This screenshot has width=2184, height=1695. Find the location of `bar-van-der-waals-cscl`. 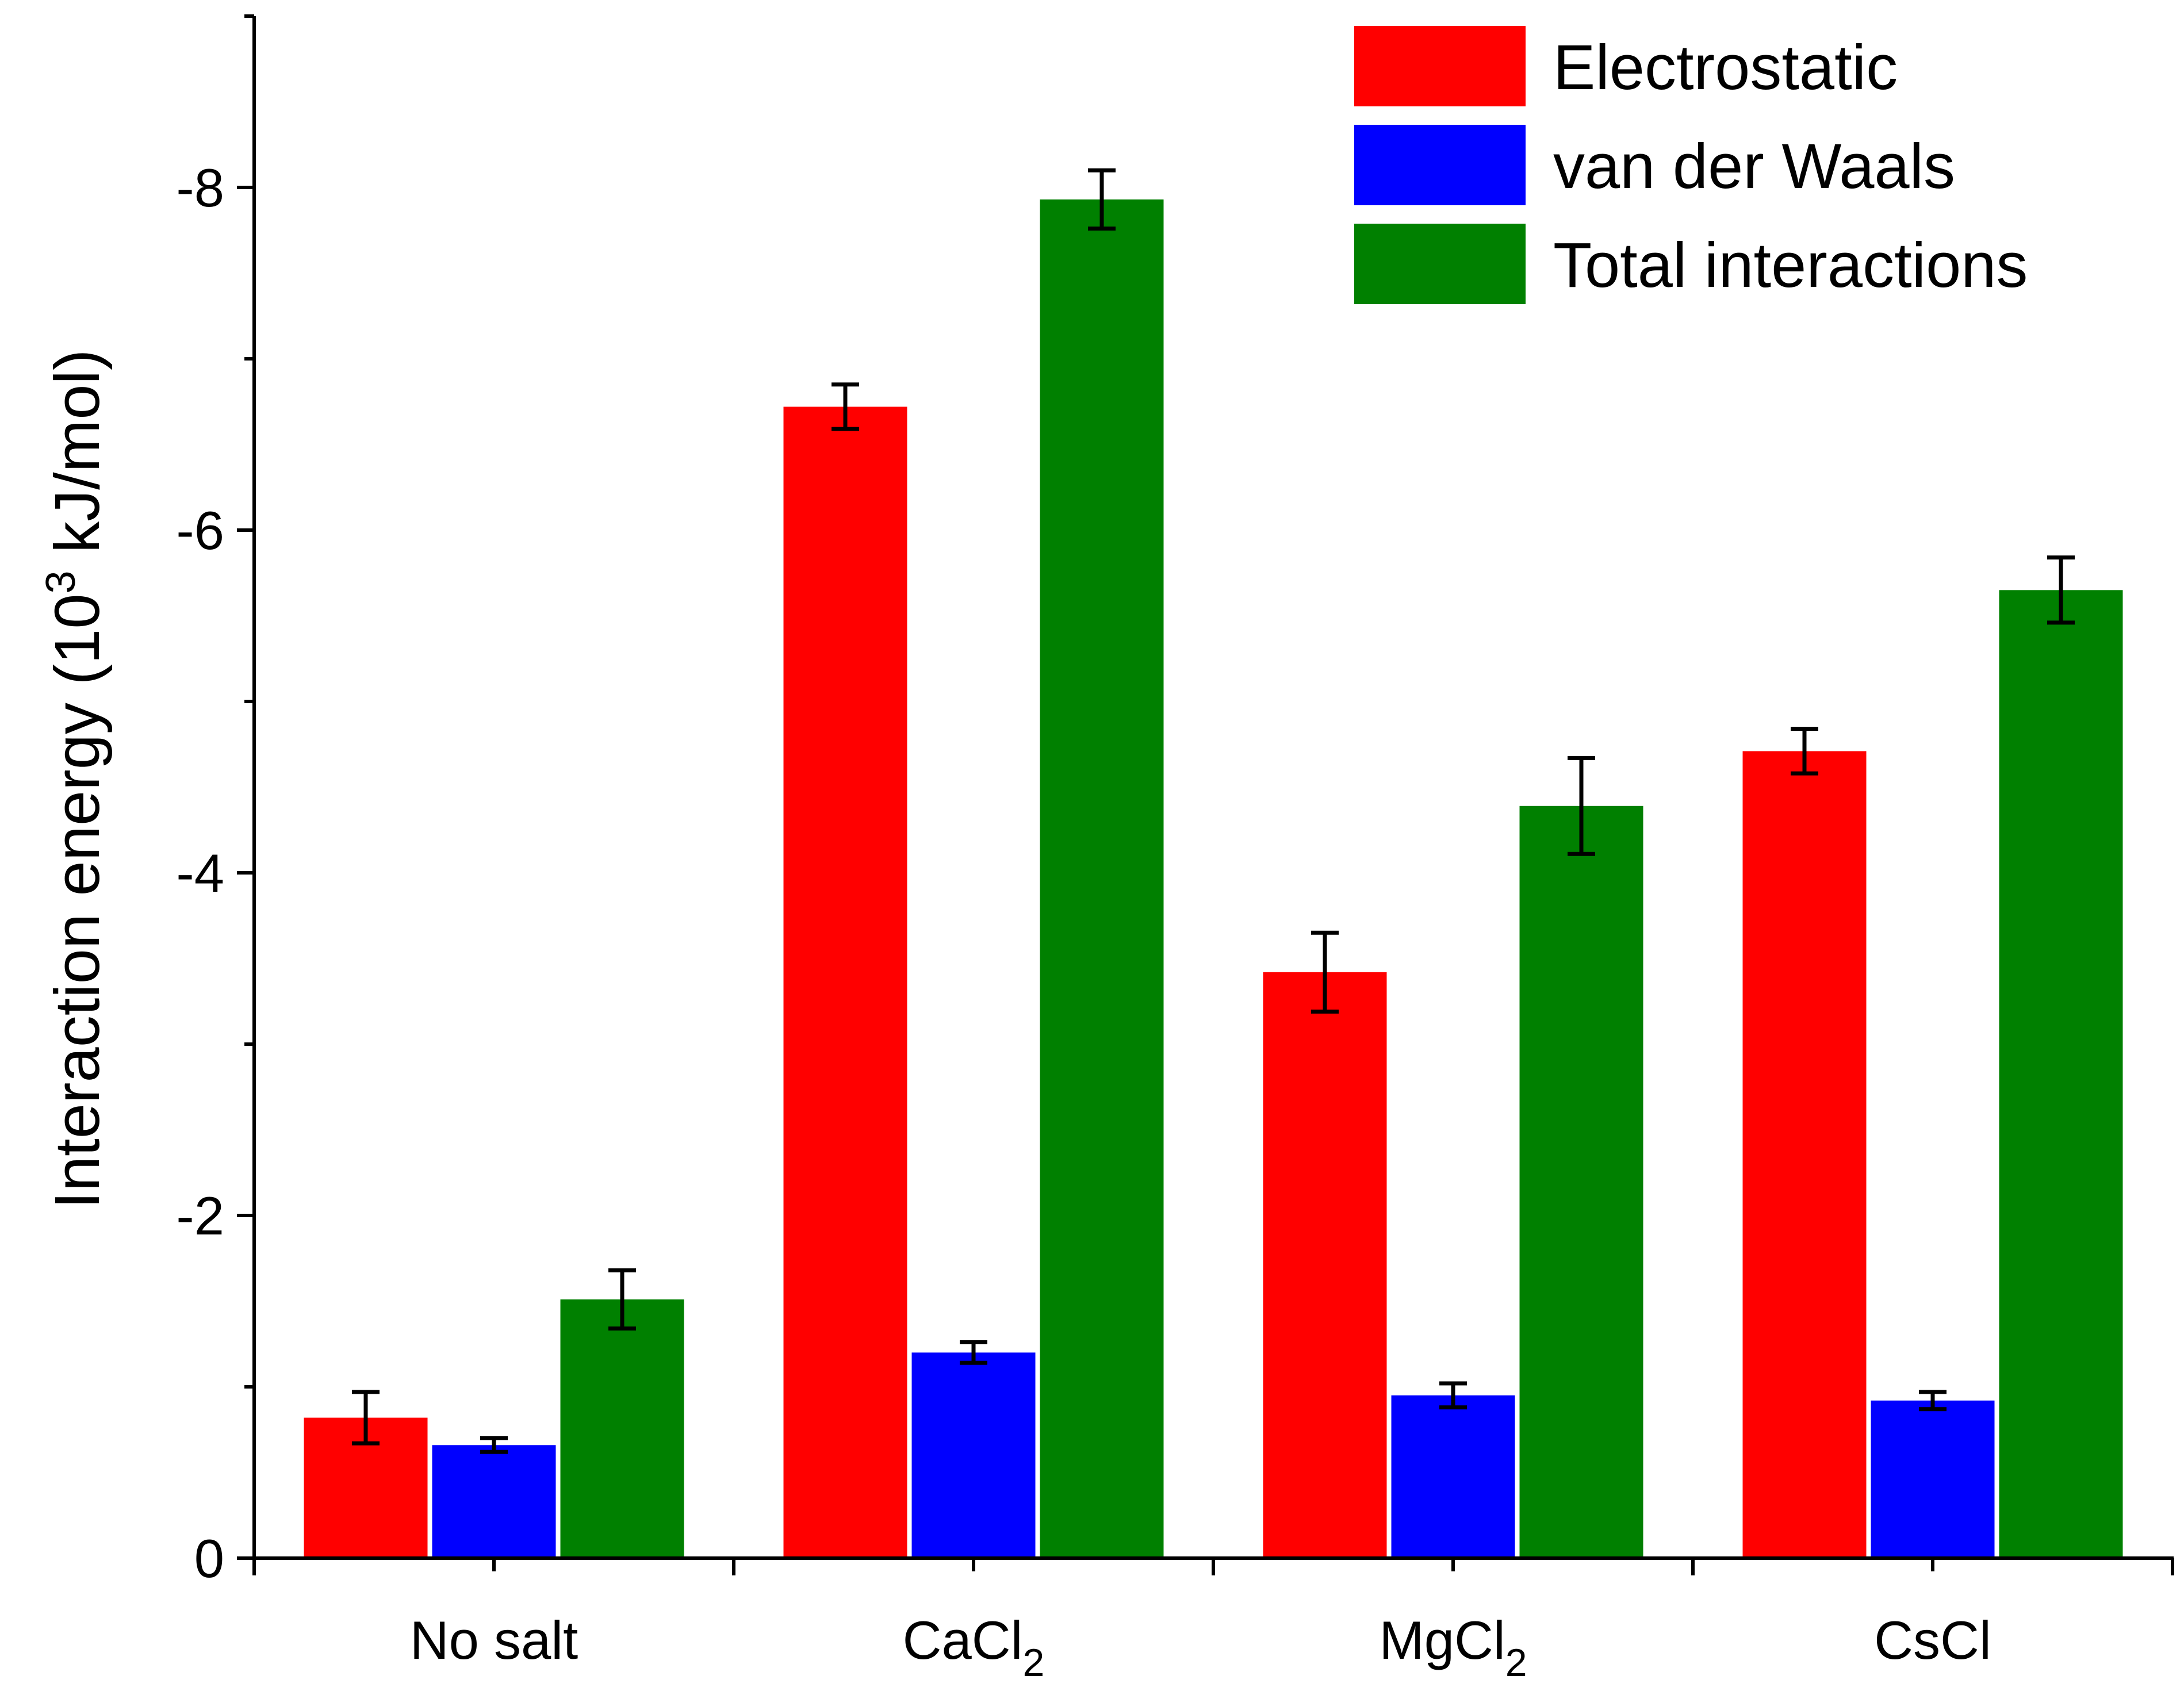

bar-van-der-waals-cscl is located at coordinates (1933, 1479).